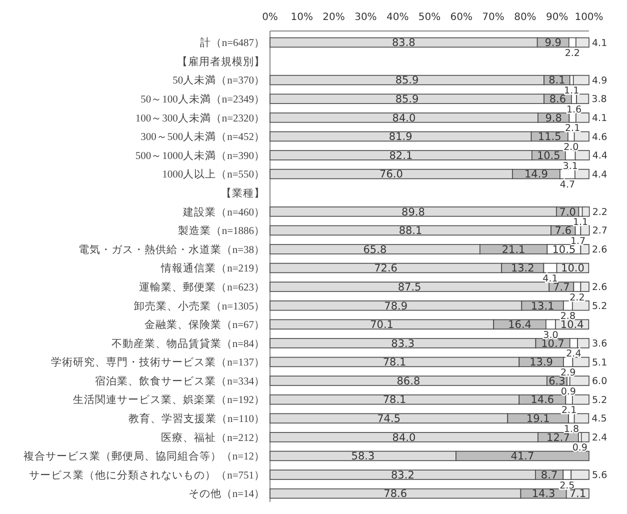  Describe the element at coordinates (147, 475) in the screenshot. I see `y-tick-label: サービス業（他に分類されないもの）（n=751）` at that location.